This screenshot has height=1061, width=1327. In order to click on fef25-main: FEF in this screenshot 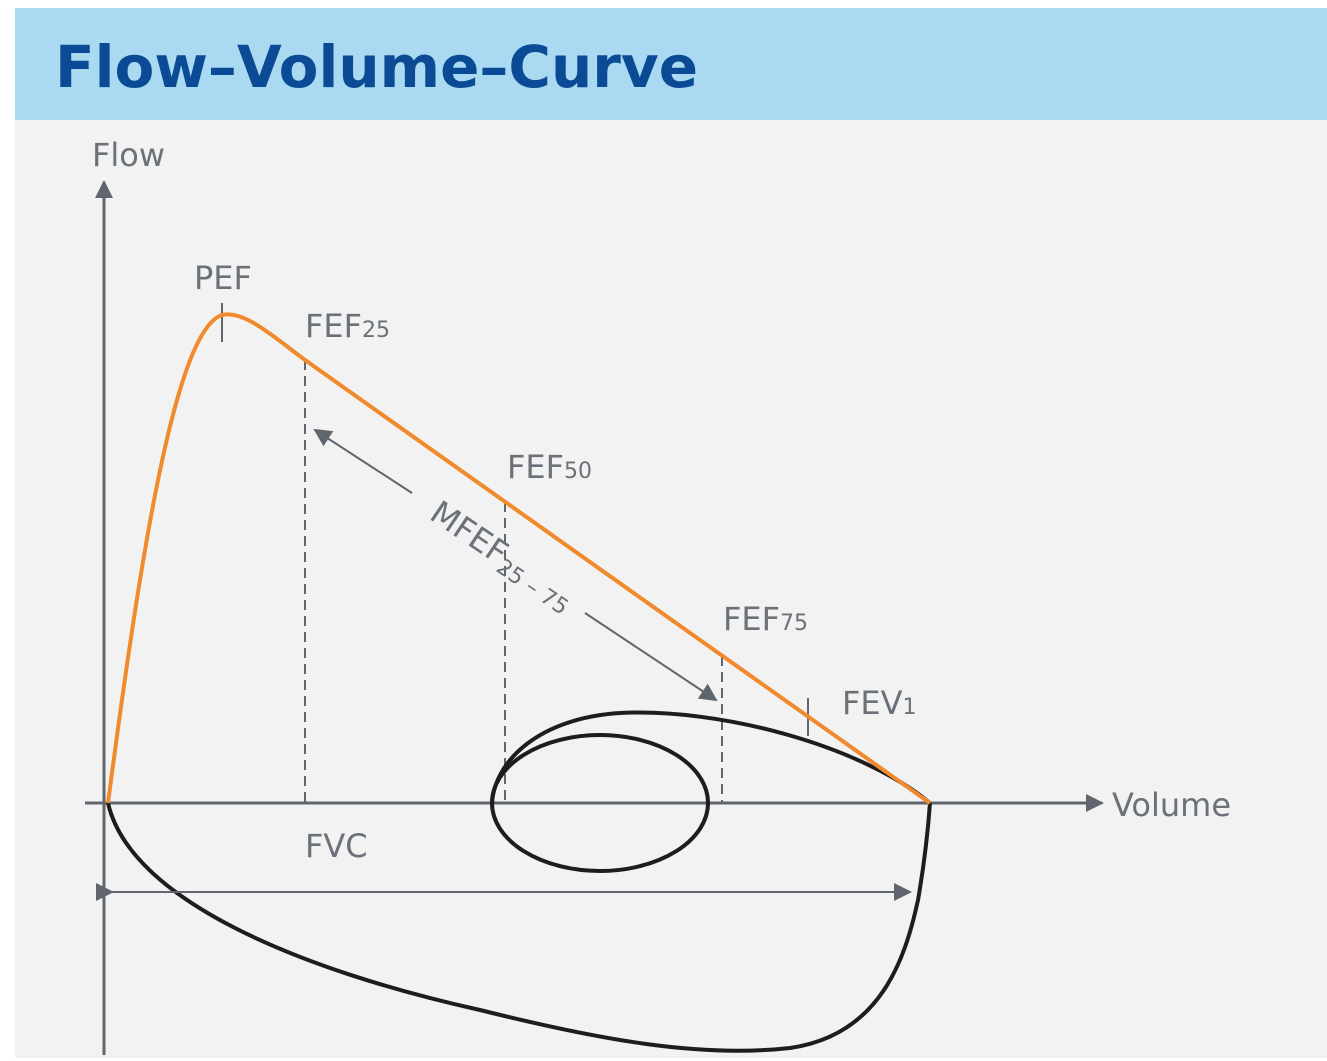, I will do `click(333, 326)`.